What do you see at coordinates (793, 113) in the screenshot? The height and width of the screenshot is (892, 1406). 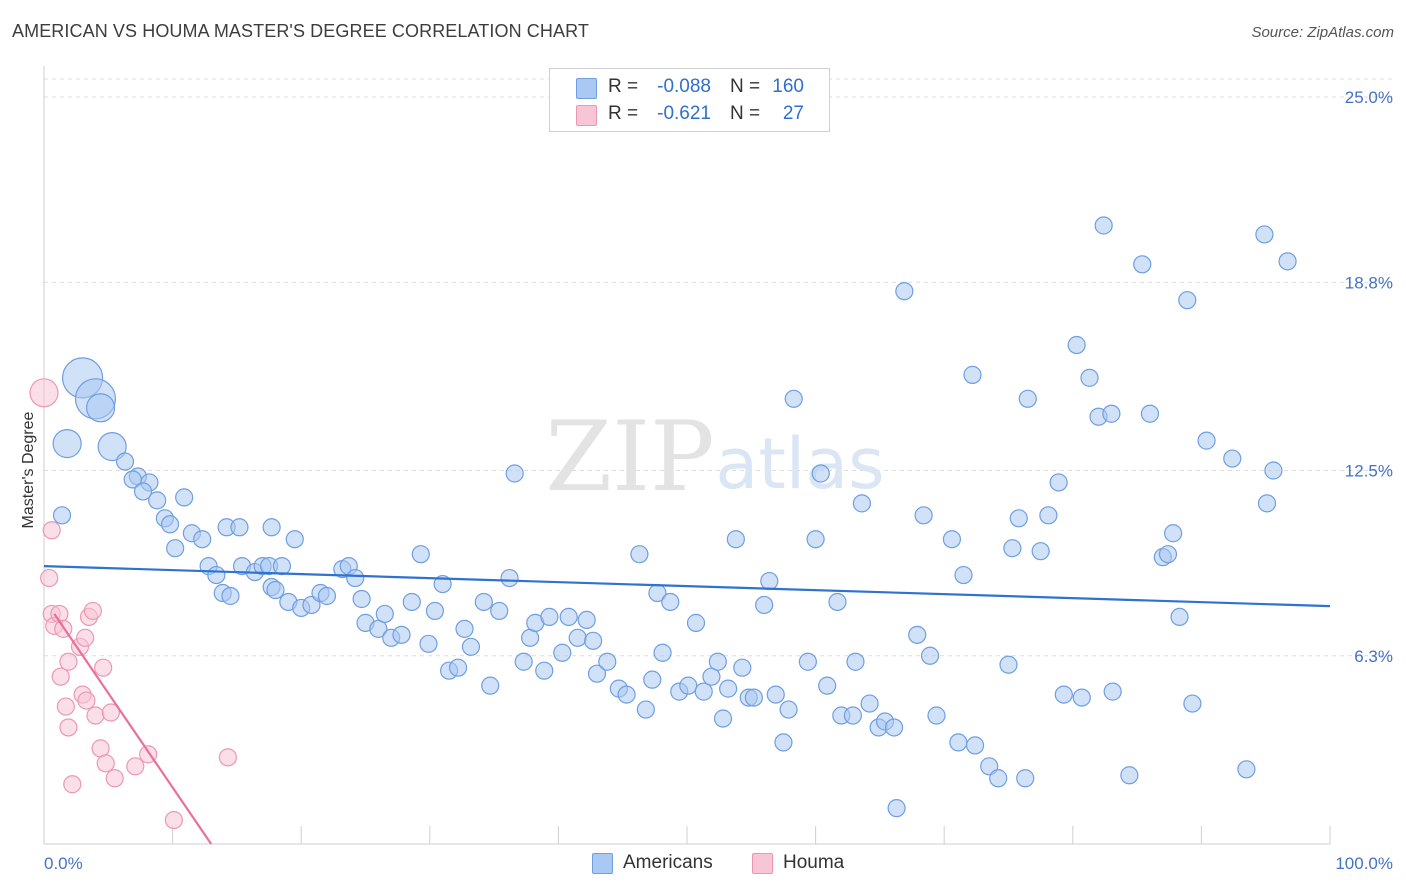 I see `legend-houma-n: 27` at bounding box center [793, 113].